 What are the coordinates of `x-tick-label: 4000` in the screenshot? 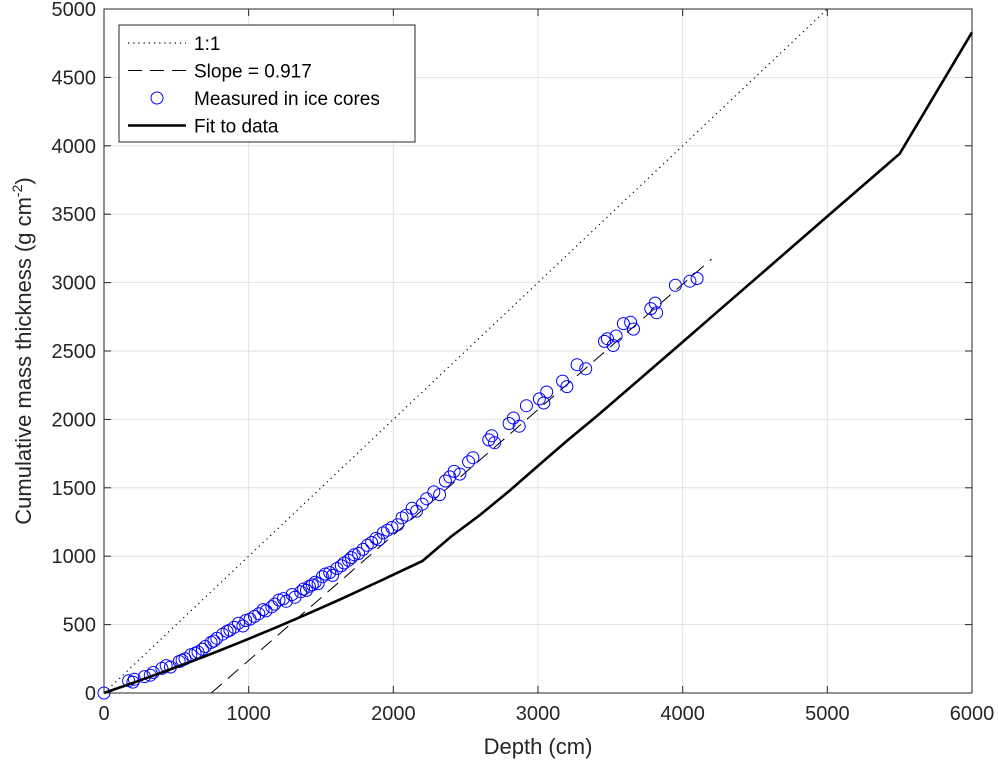 It's located at (682, 714).